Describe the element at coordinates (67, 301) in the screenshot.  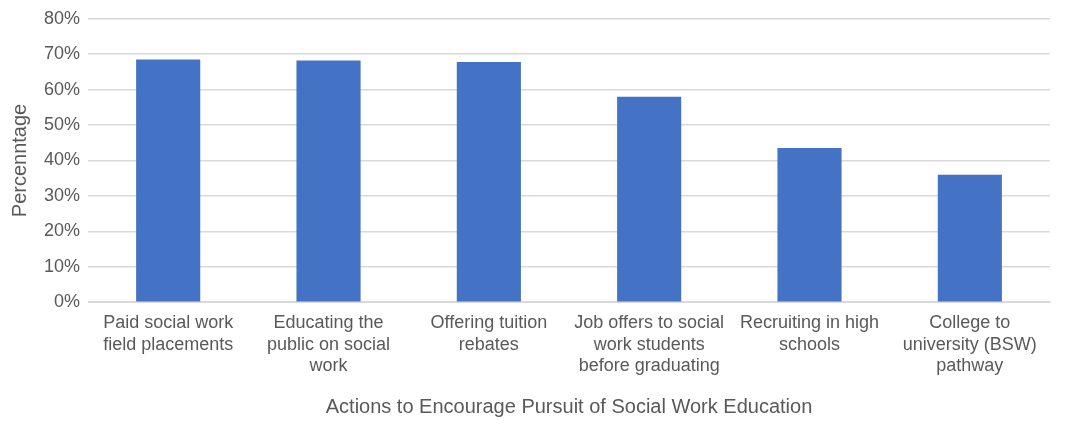
I see `y-tick-label: 0%` at that location.